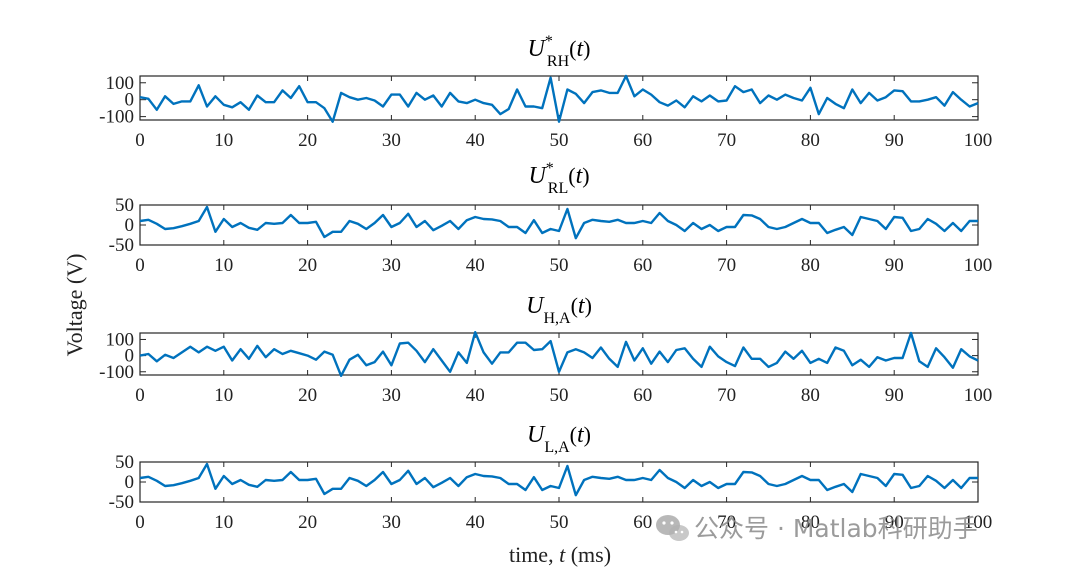 The image size is (1080, 574). Describe the element at coordinates (836, 528) in the screenshot. I see `watermark-text: 公众号 · Matlab科研助手` at that location.